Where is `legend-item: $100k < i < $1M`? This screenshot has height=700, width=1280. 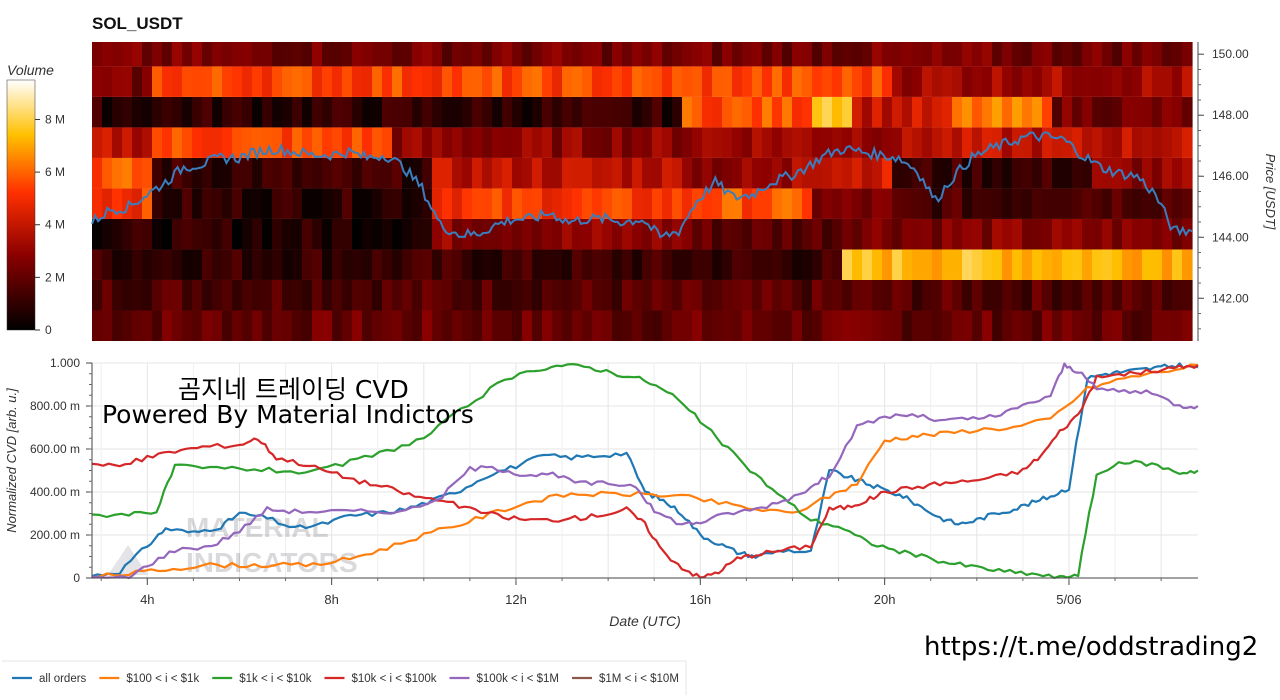
legend-item: $100k < i < $1M is located at coordinates (504, 679).